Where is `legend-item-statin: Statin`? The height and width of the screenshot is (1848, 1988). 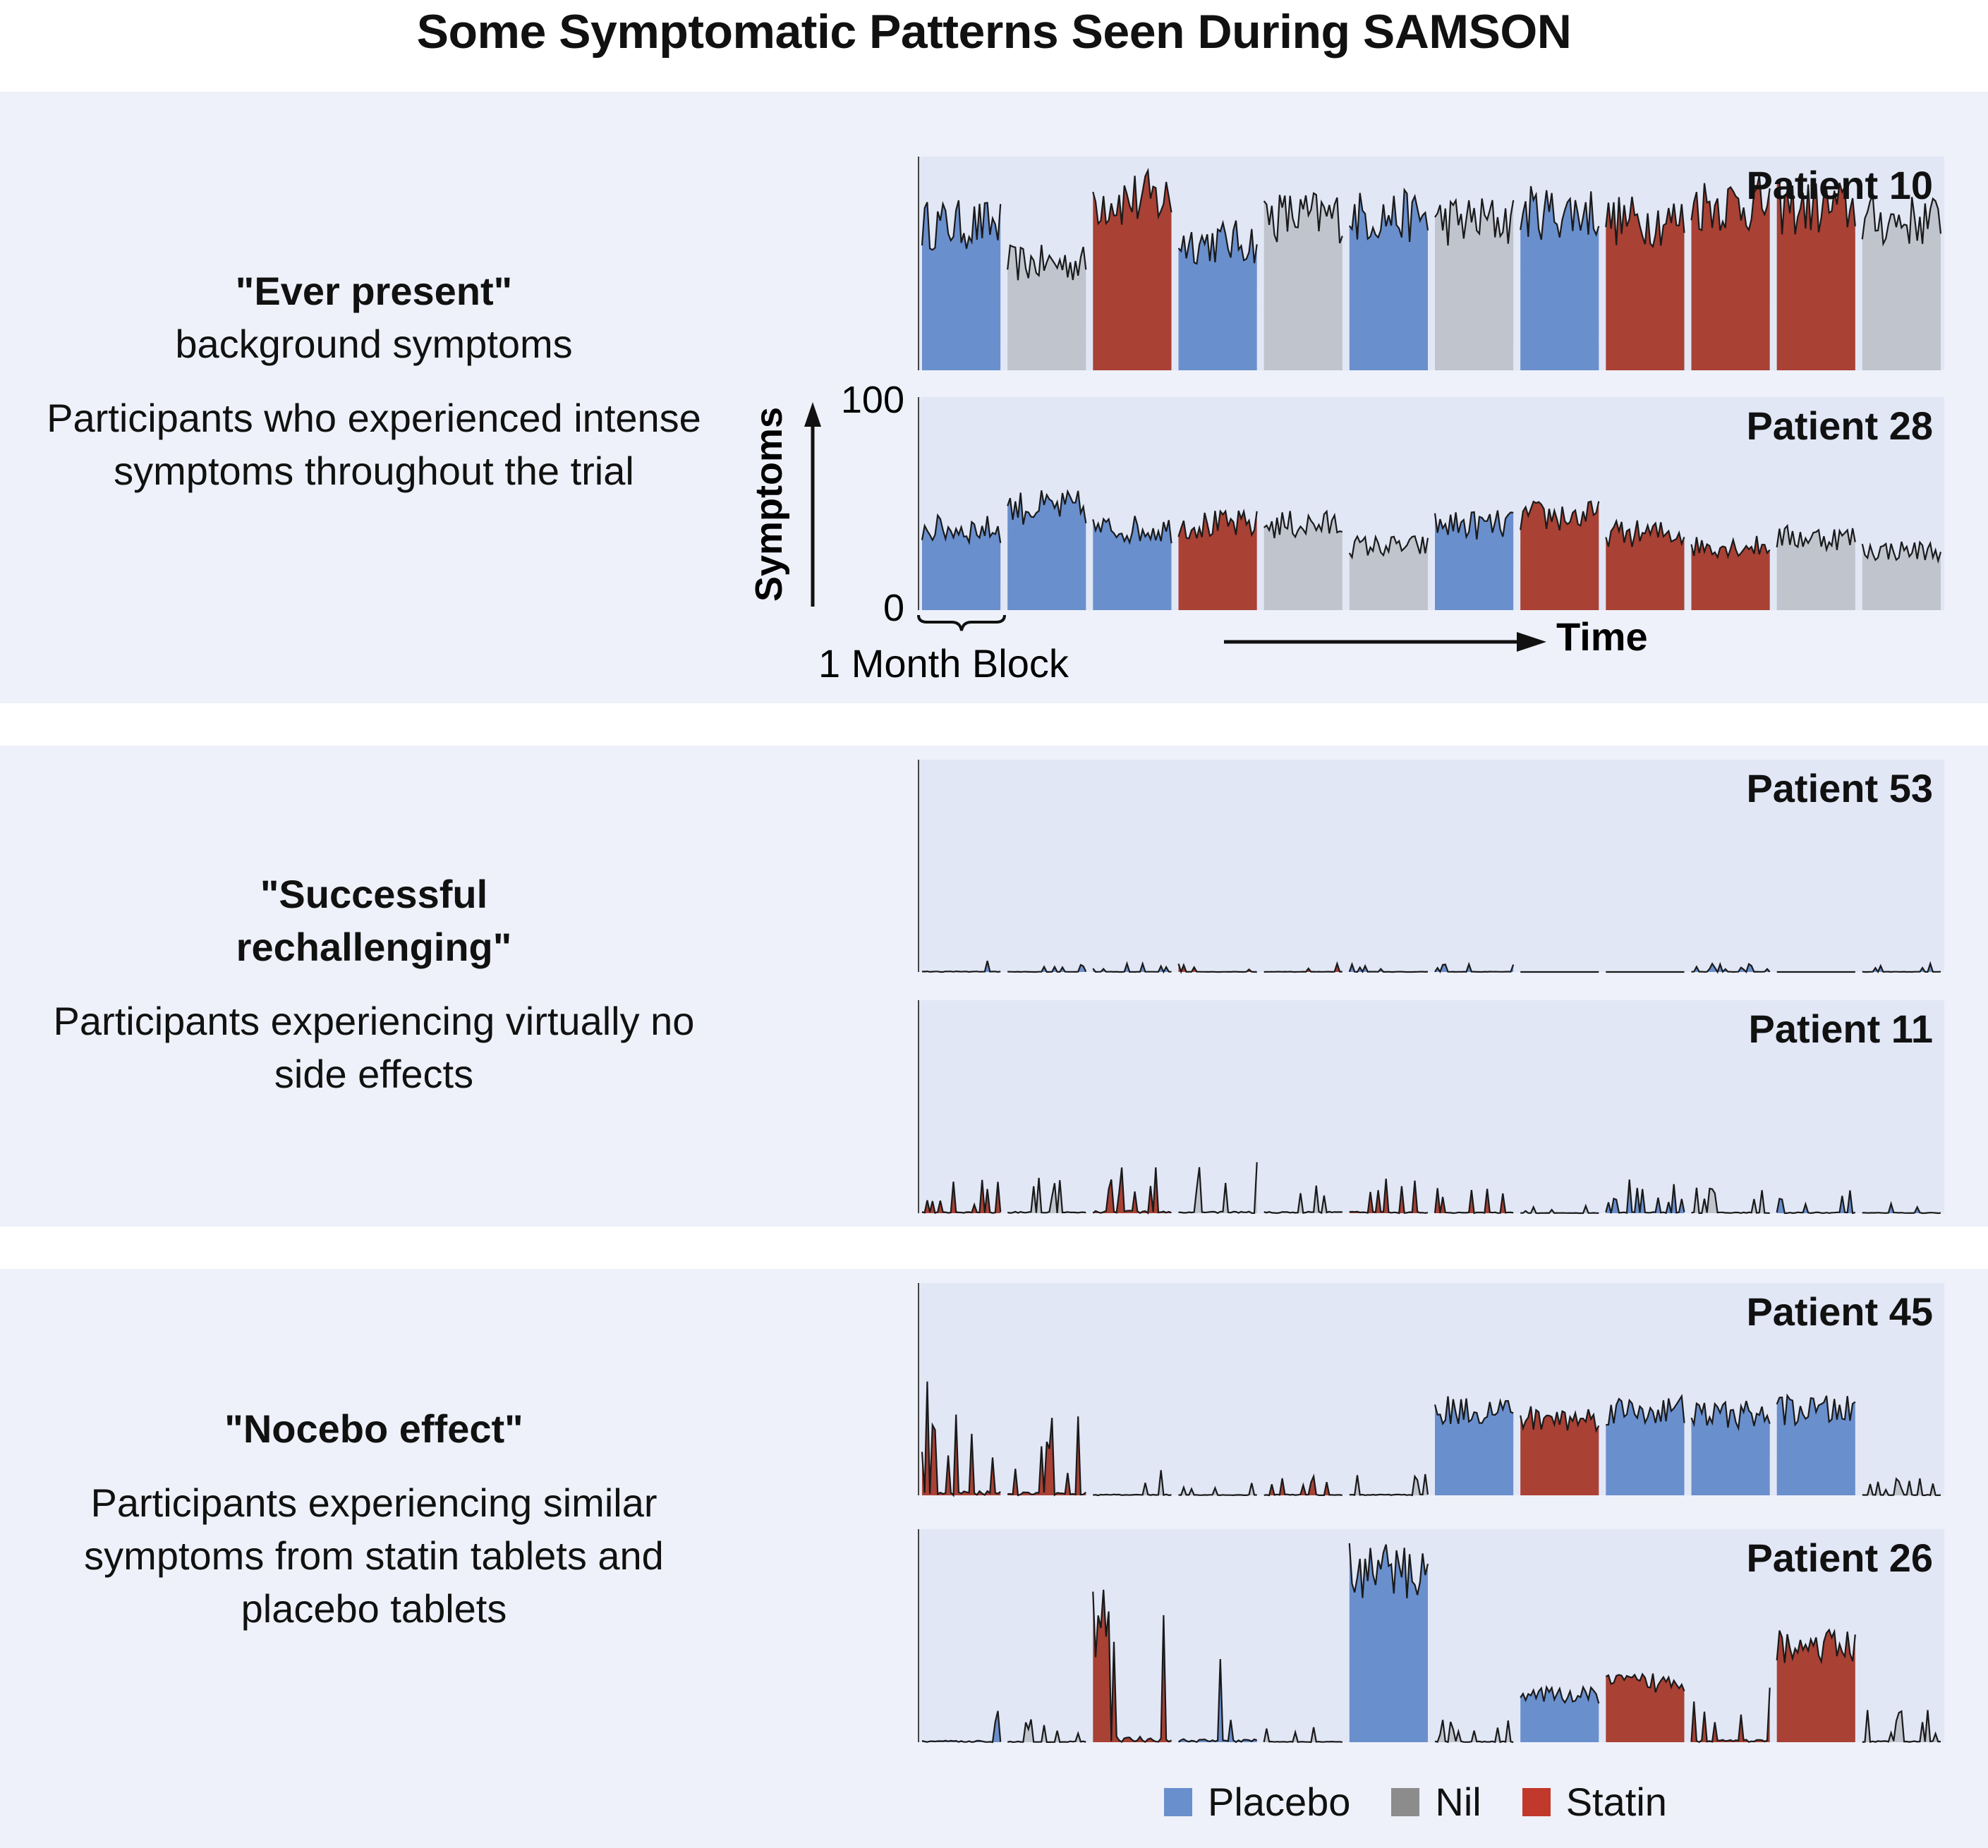 legend-item-statin: Statin is located at coordinates (1594, 1802).